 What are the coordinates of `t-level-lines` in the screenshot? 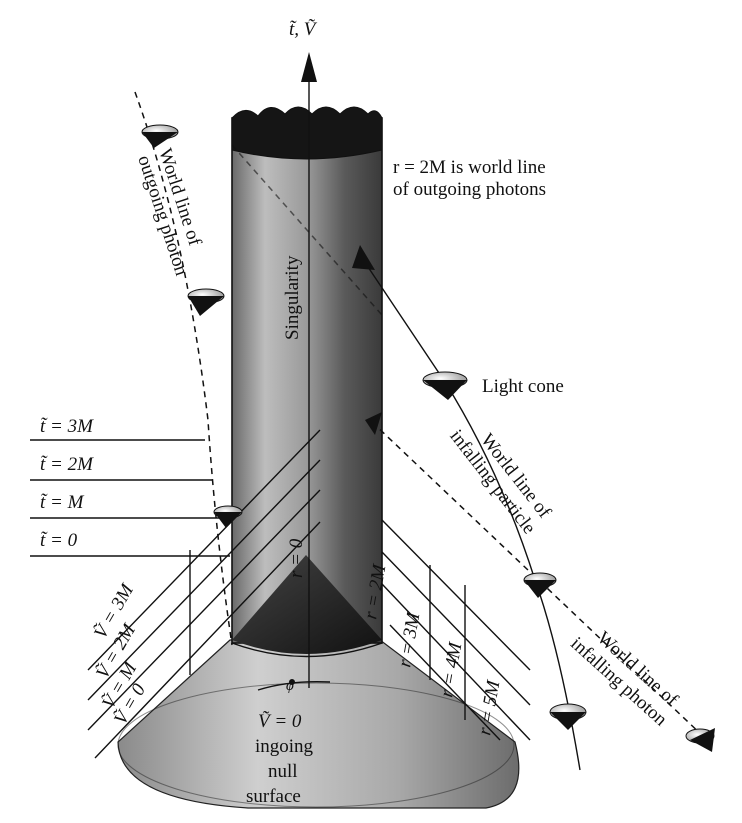 It's located at (130, 498).